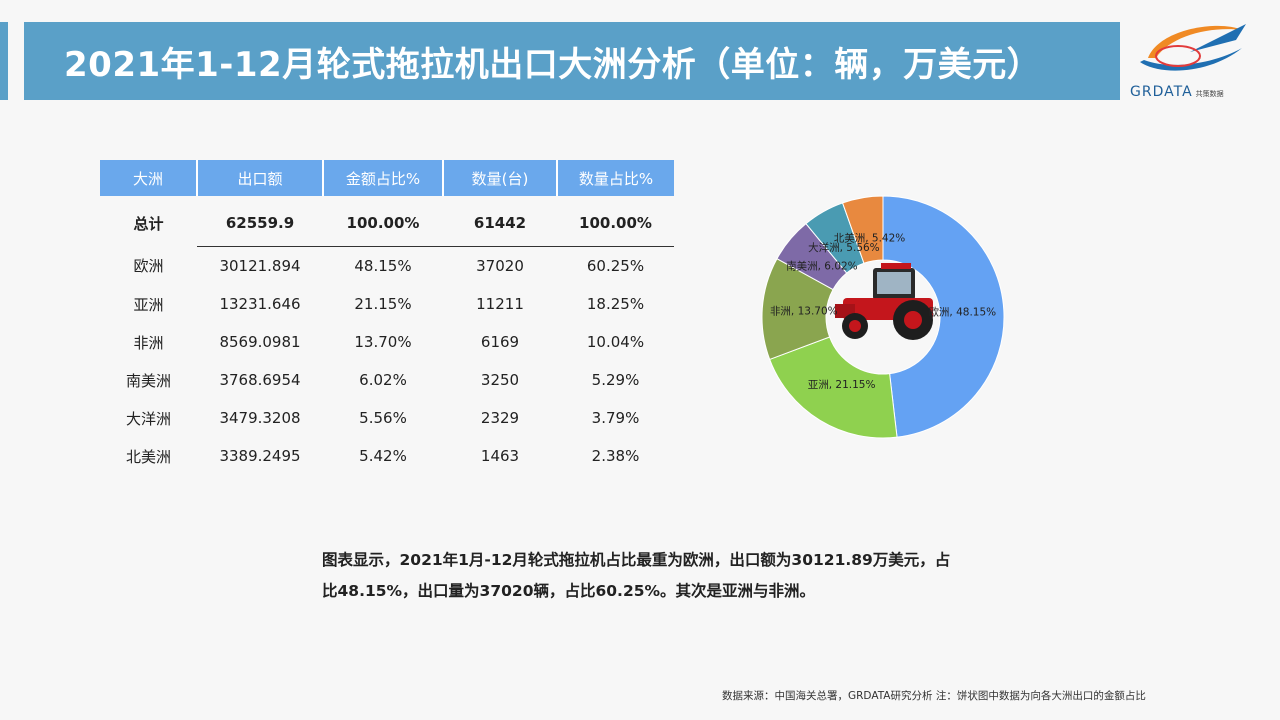 The height and width of the screenshot is (720, 1280). What do you see at coordinates (822, 265) in the screenshot?
I see `pie-slice-label: 南美洲, 6.02%` at bounding box center [822, 265].